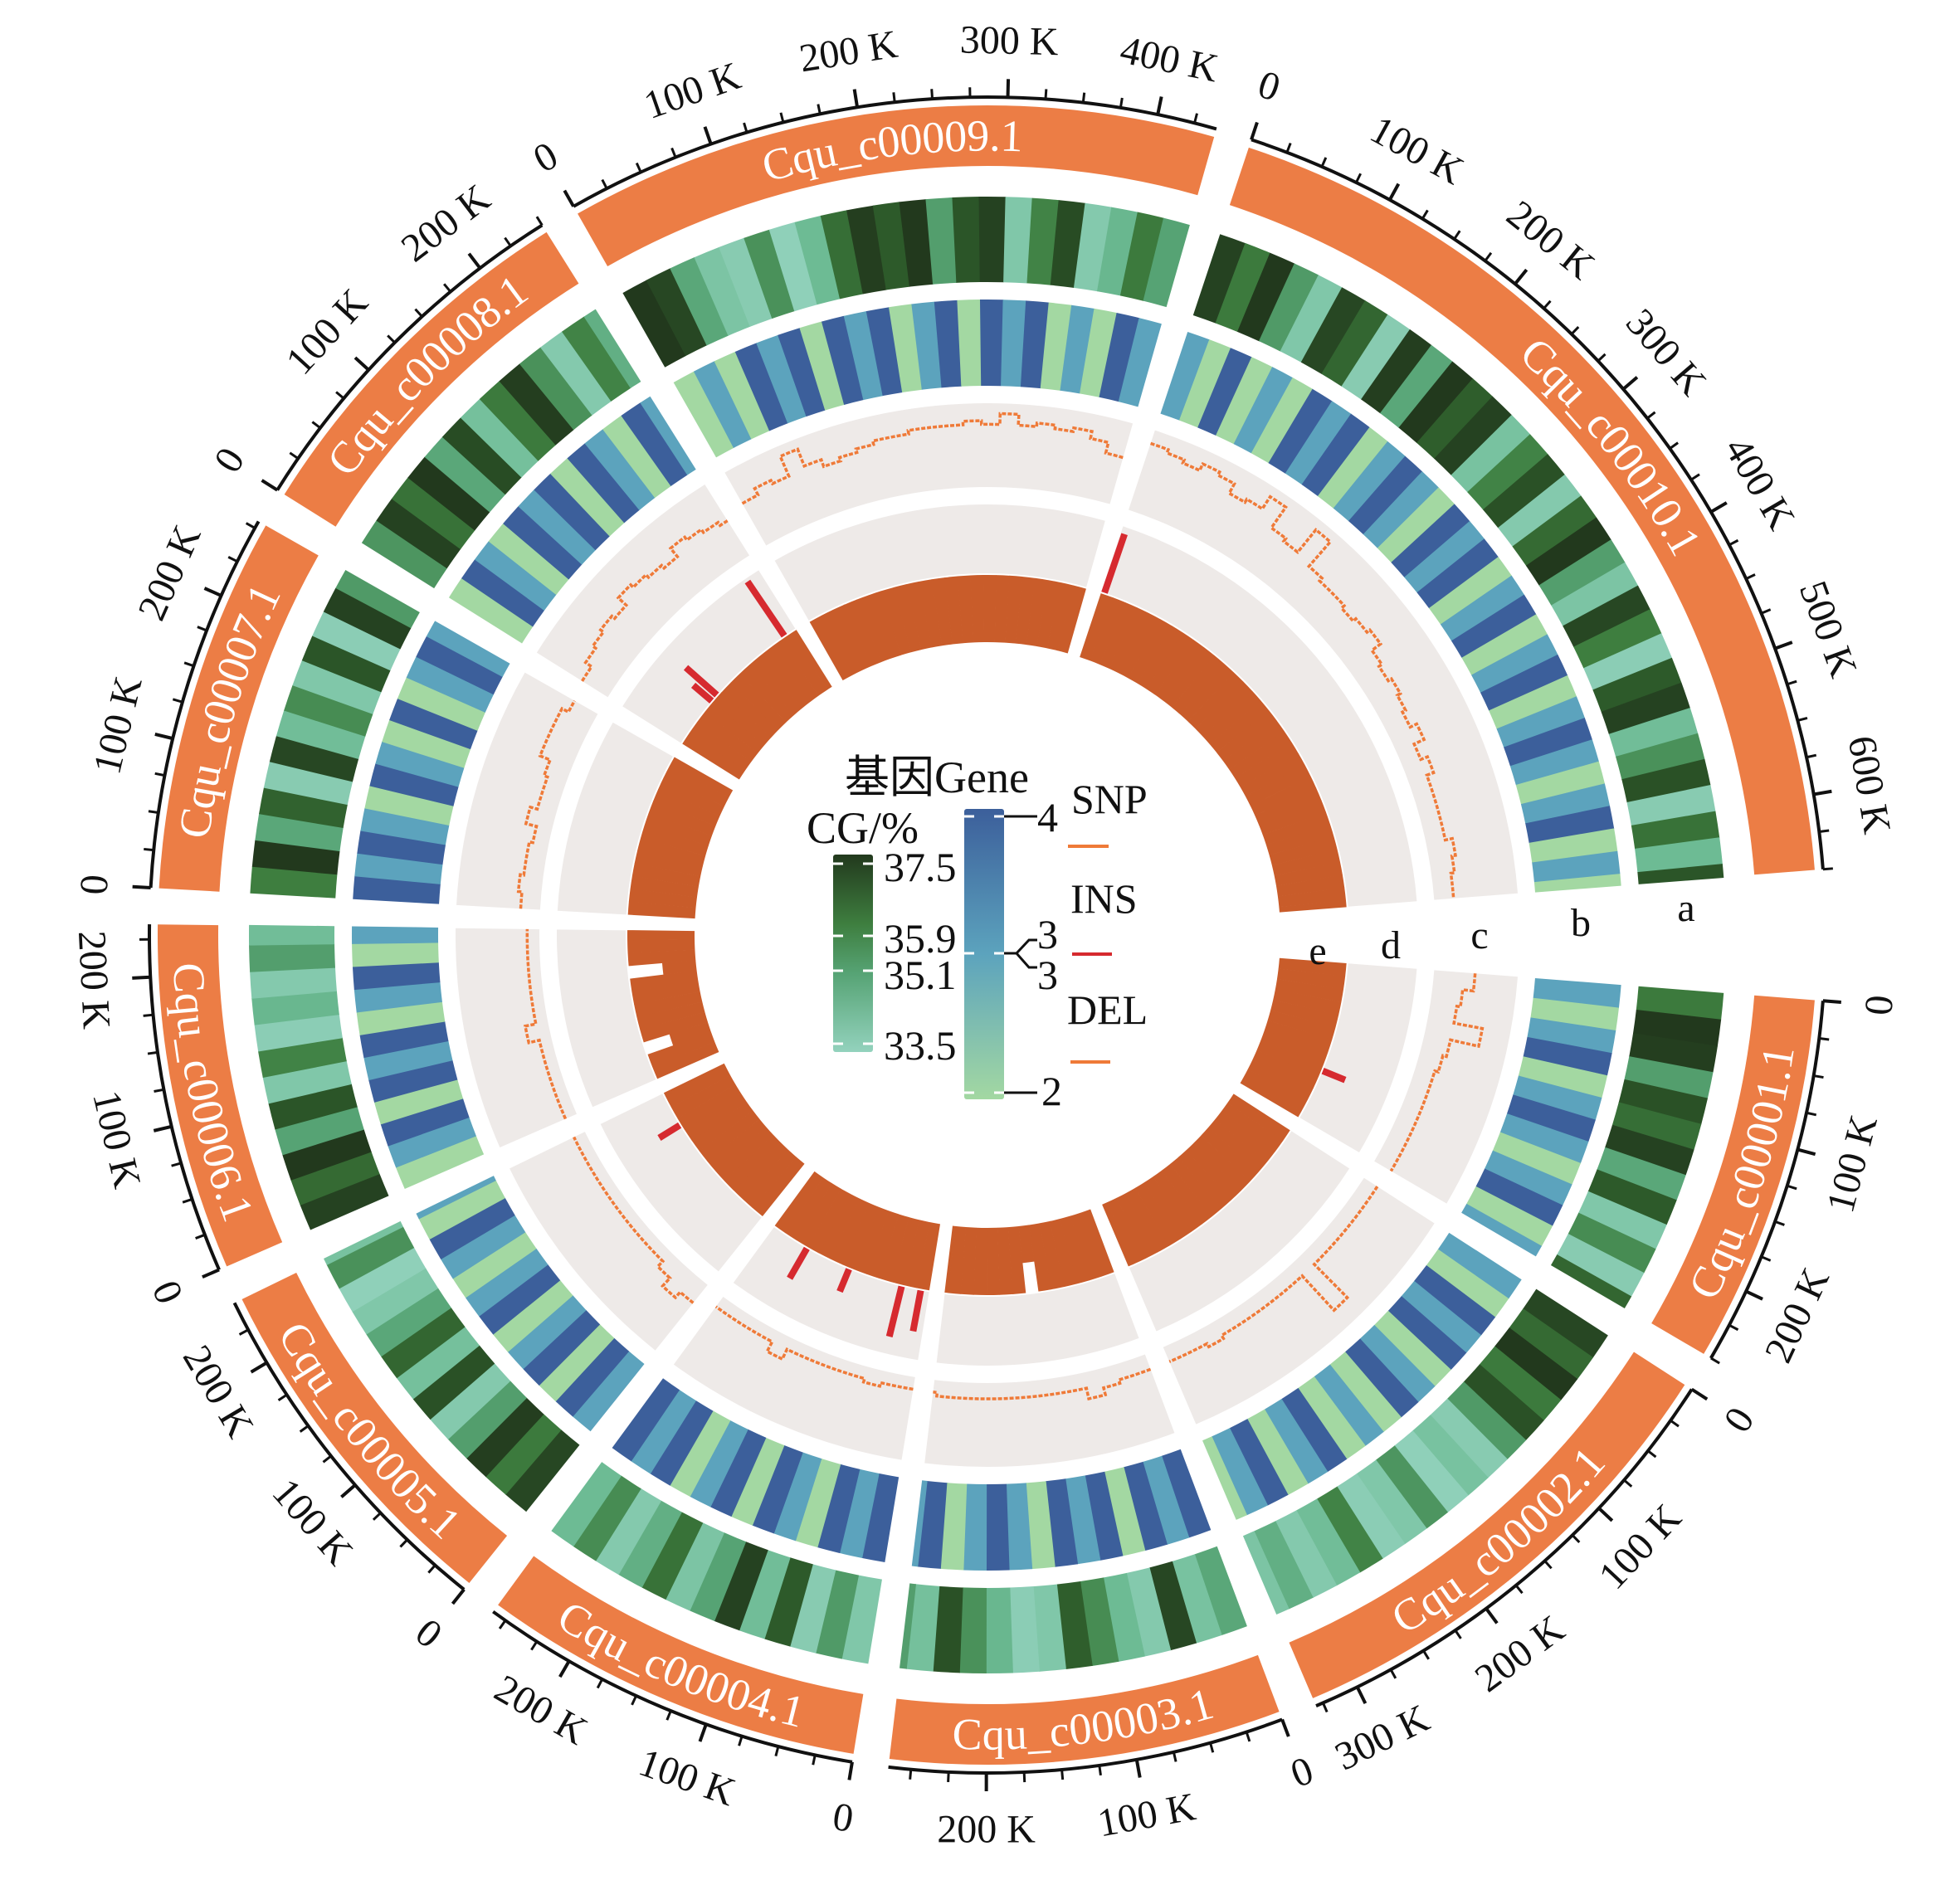  I want to click on ins-track-background, so click(939, 562).